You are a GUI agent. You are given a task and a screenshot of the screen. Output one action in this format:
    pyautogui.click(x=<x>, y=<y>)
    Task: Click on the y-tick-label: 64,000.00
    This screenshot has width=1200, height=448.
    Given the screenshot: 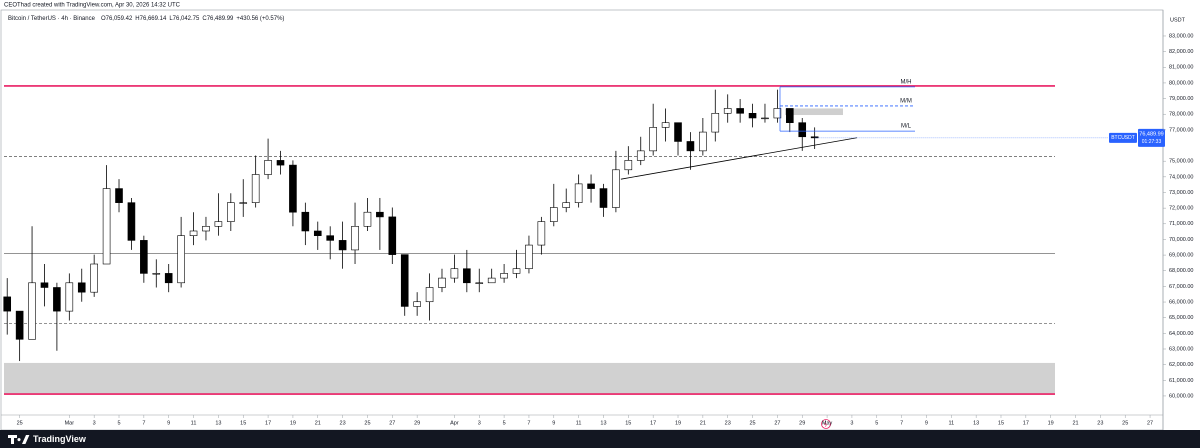 What is the action you would take?
    pyautogui.click(x=1181, y=334)
    